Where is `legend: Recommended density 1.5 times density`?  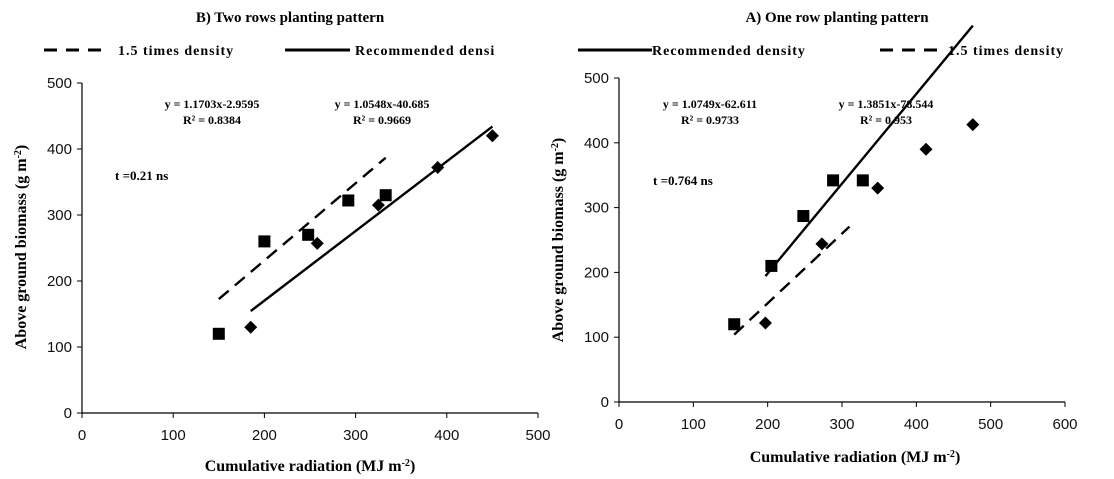 legend: Recommended density 1.5 times density is located at coordinates (821, 51).